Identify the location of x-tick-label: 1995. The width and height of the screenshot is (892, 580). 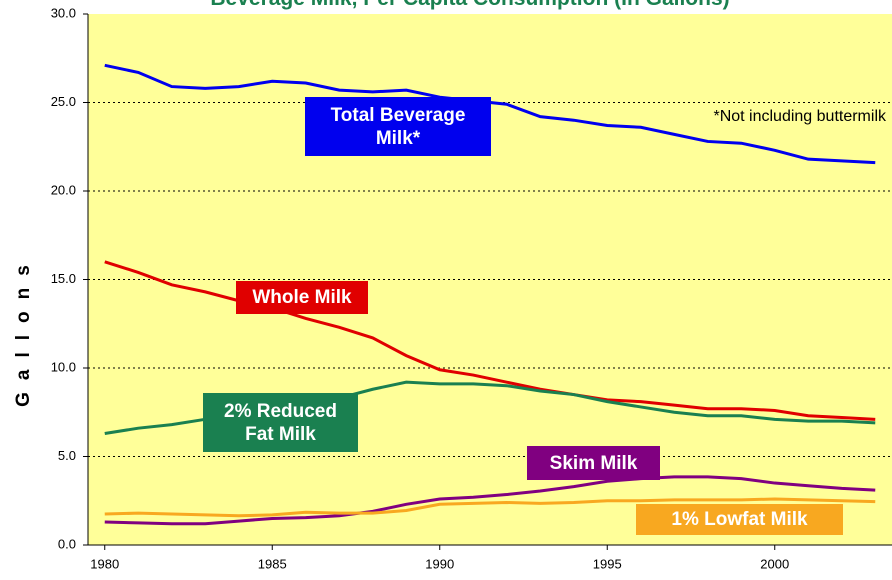
(607, 563).